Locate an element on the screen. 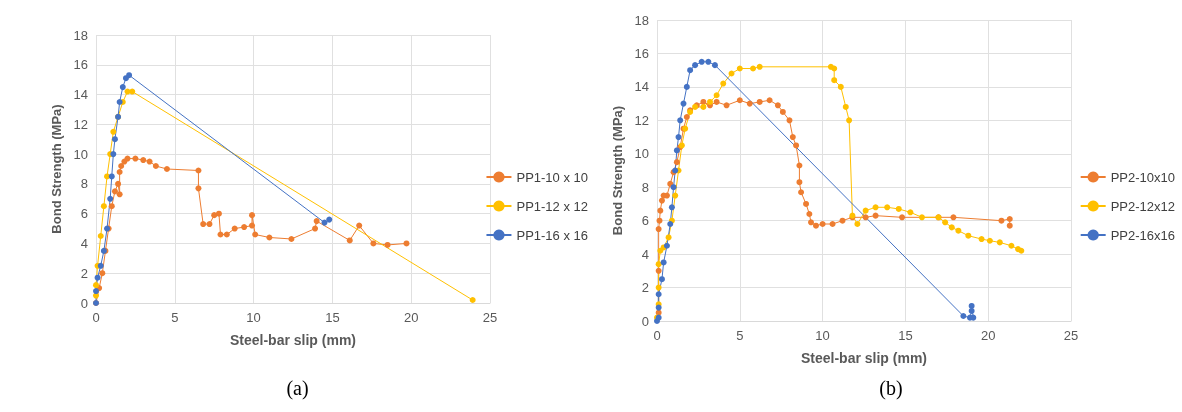  y-tick-label: 0 is located at coordinates (84, 303).